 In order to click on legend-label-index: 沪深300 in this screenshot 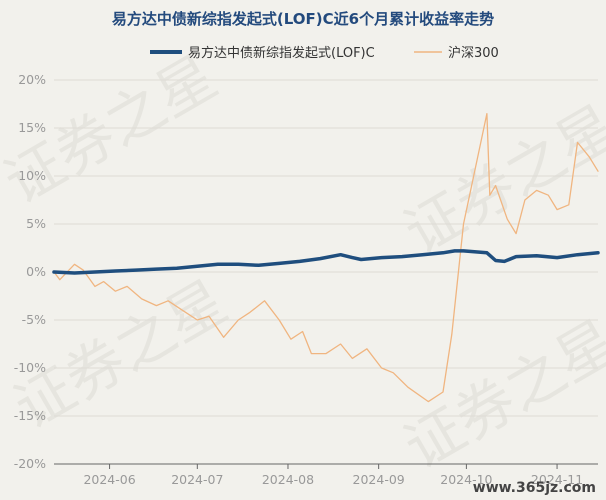, I will do `click(473, 53)`.